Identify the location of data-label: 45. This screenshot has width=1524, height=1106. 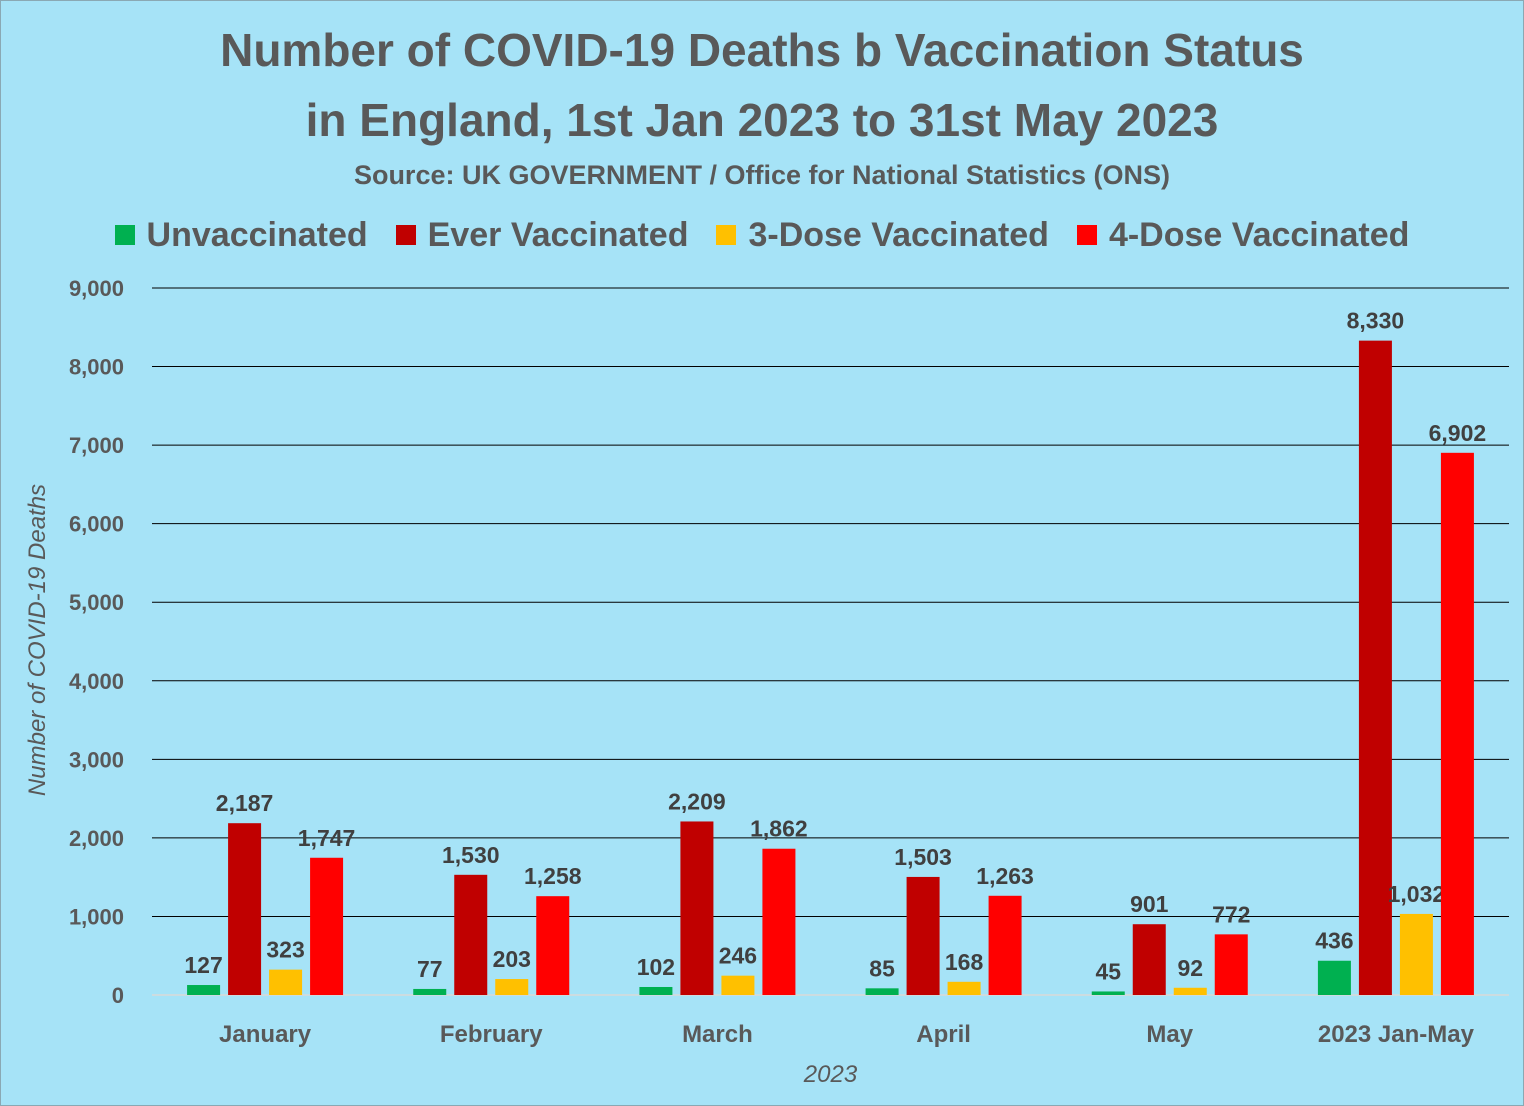
(1108, 971).